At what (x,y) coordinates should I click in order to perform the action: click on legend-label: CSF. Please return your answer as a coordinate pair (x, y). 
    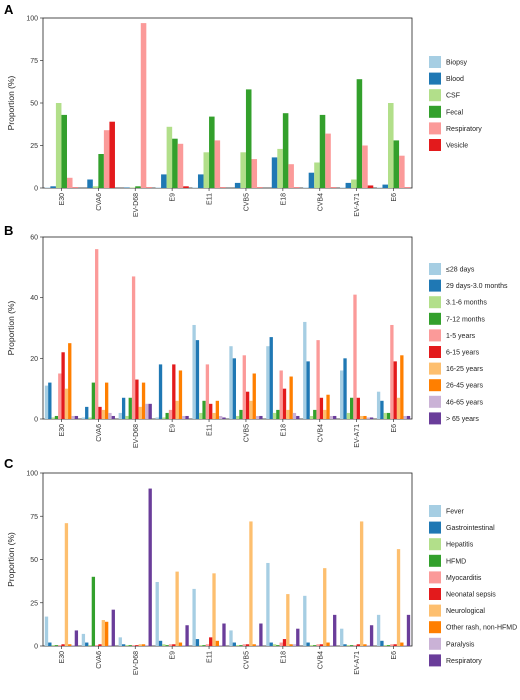
    Looking at the image, I should click on (453, 96).